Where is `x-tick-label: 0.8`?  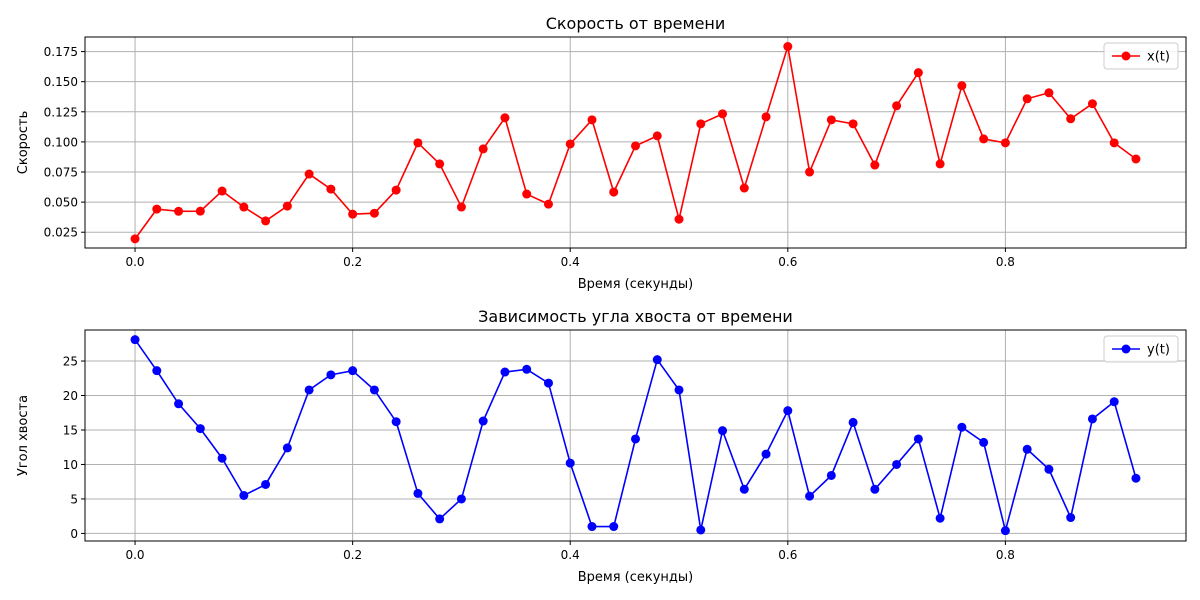
x-tick-label: 0.8 is located at coordinates (1005, 262).